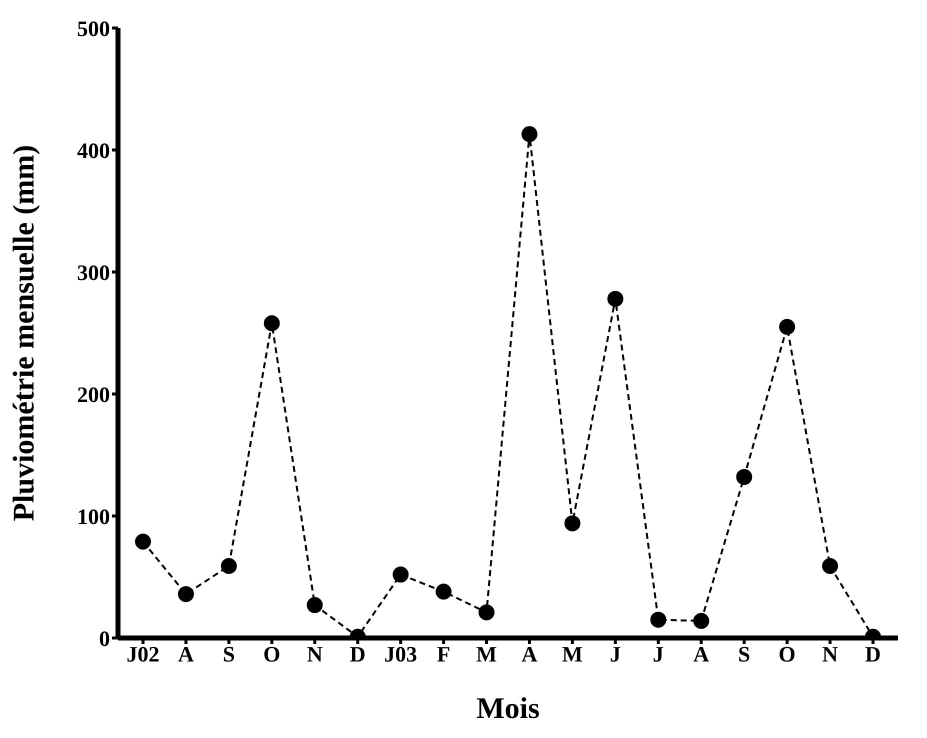 The height and width of the screenshot is (738, 927). What do you see at coordinates (24, 333) in the screenshot?
I see `y-axis-title: Pluviométrie mensuelle (mm)` at bounding box center [24, 333].